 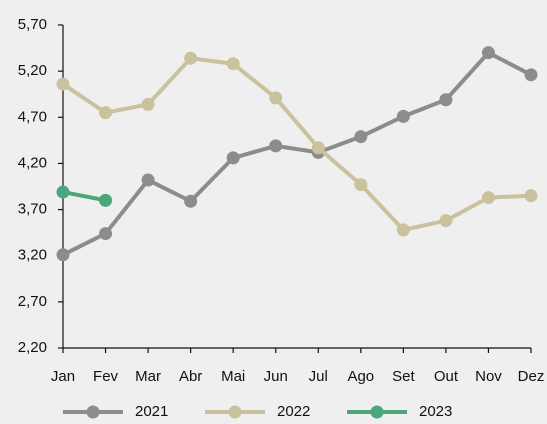 What do you see at coordinates (446, 376) in the screenshot?
I see `x-tick-label: Out` at bounding box center [446, 376].